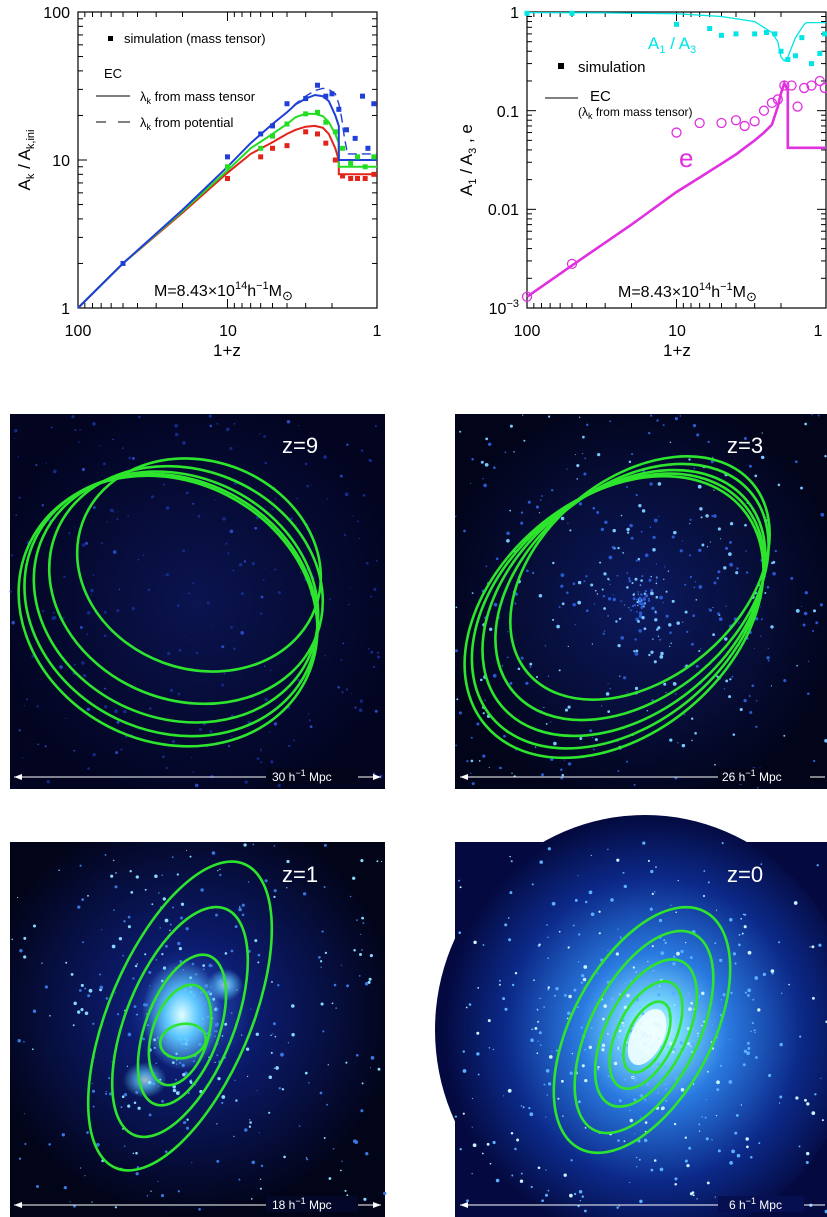  Describe the element at coordinates (676, 154) in the screenshot. I see `ec-curves` at that location.